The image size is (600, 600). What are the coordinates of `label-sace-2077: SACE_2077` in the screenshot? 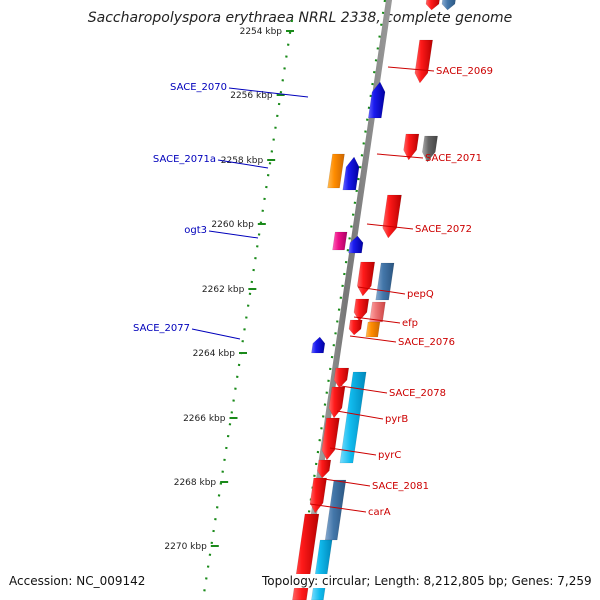 It's located at (161, 328).